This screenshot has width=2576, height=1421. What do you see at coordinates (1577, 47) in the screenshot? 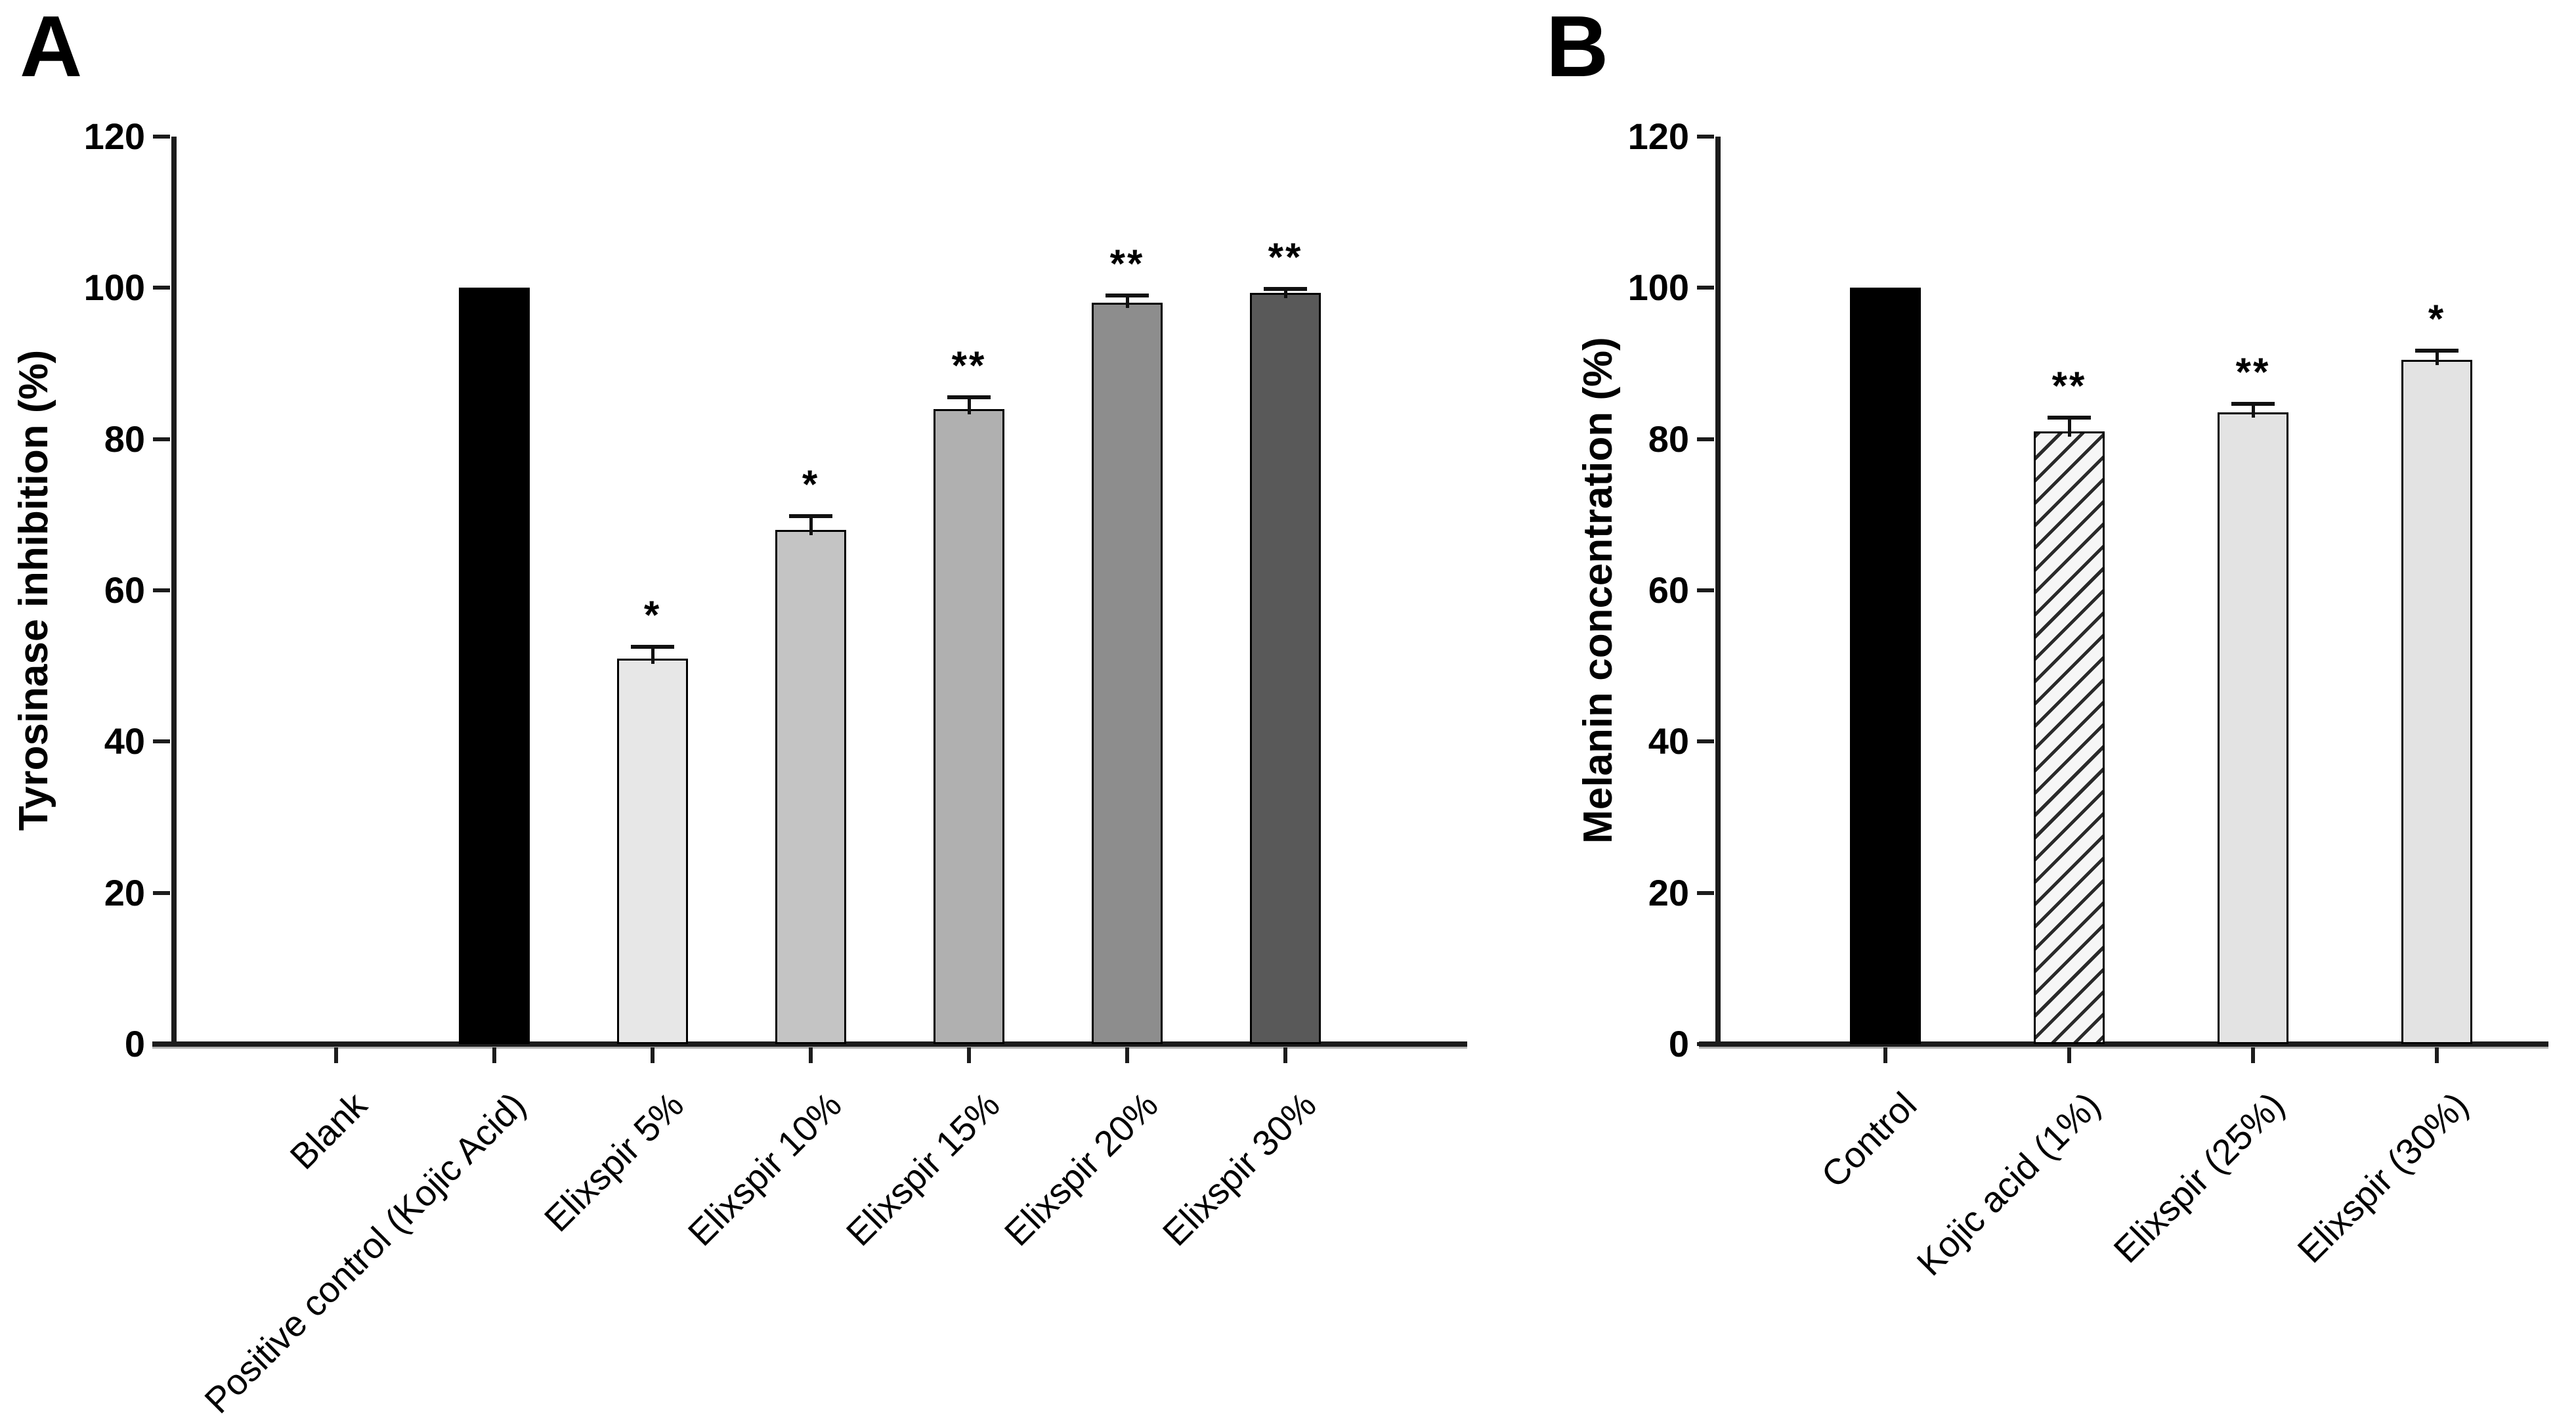
I see `panel-b-letter: B` at bounding box center [1577, 47].